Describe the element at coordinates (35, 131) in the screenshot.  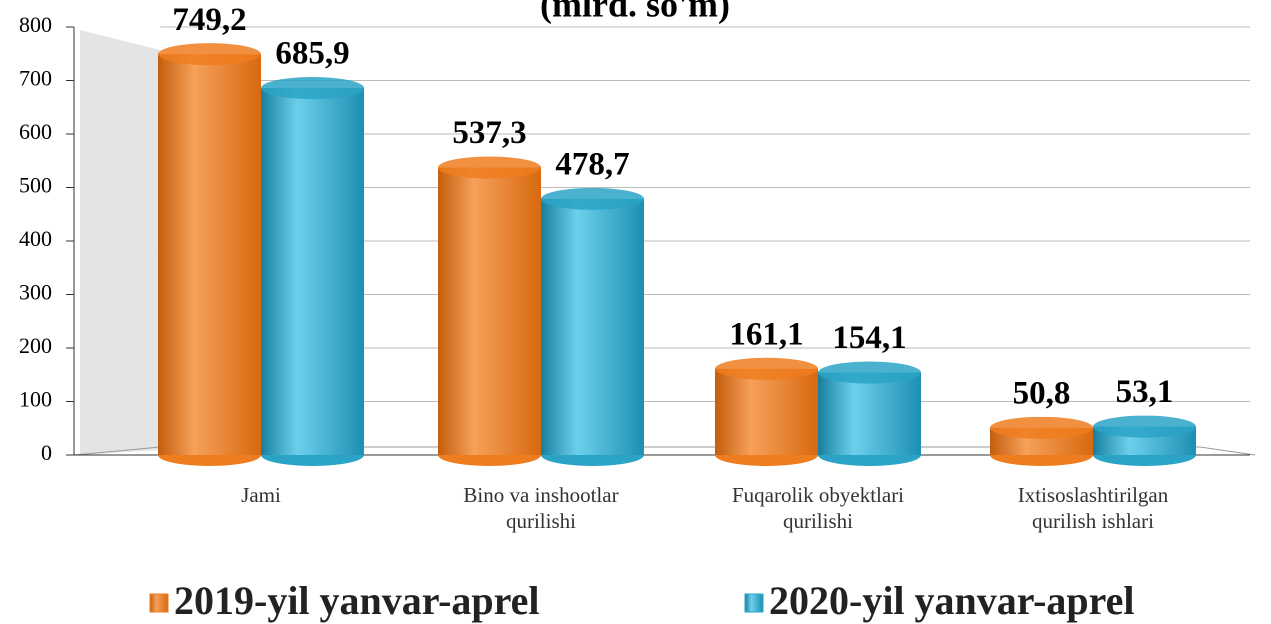
I see `y-tick-label: 600` at that location.